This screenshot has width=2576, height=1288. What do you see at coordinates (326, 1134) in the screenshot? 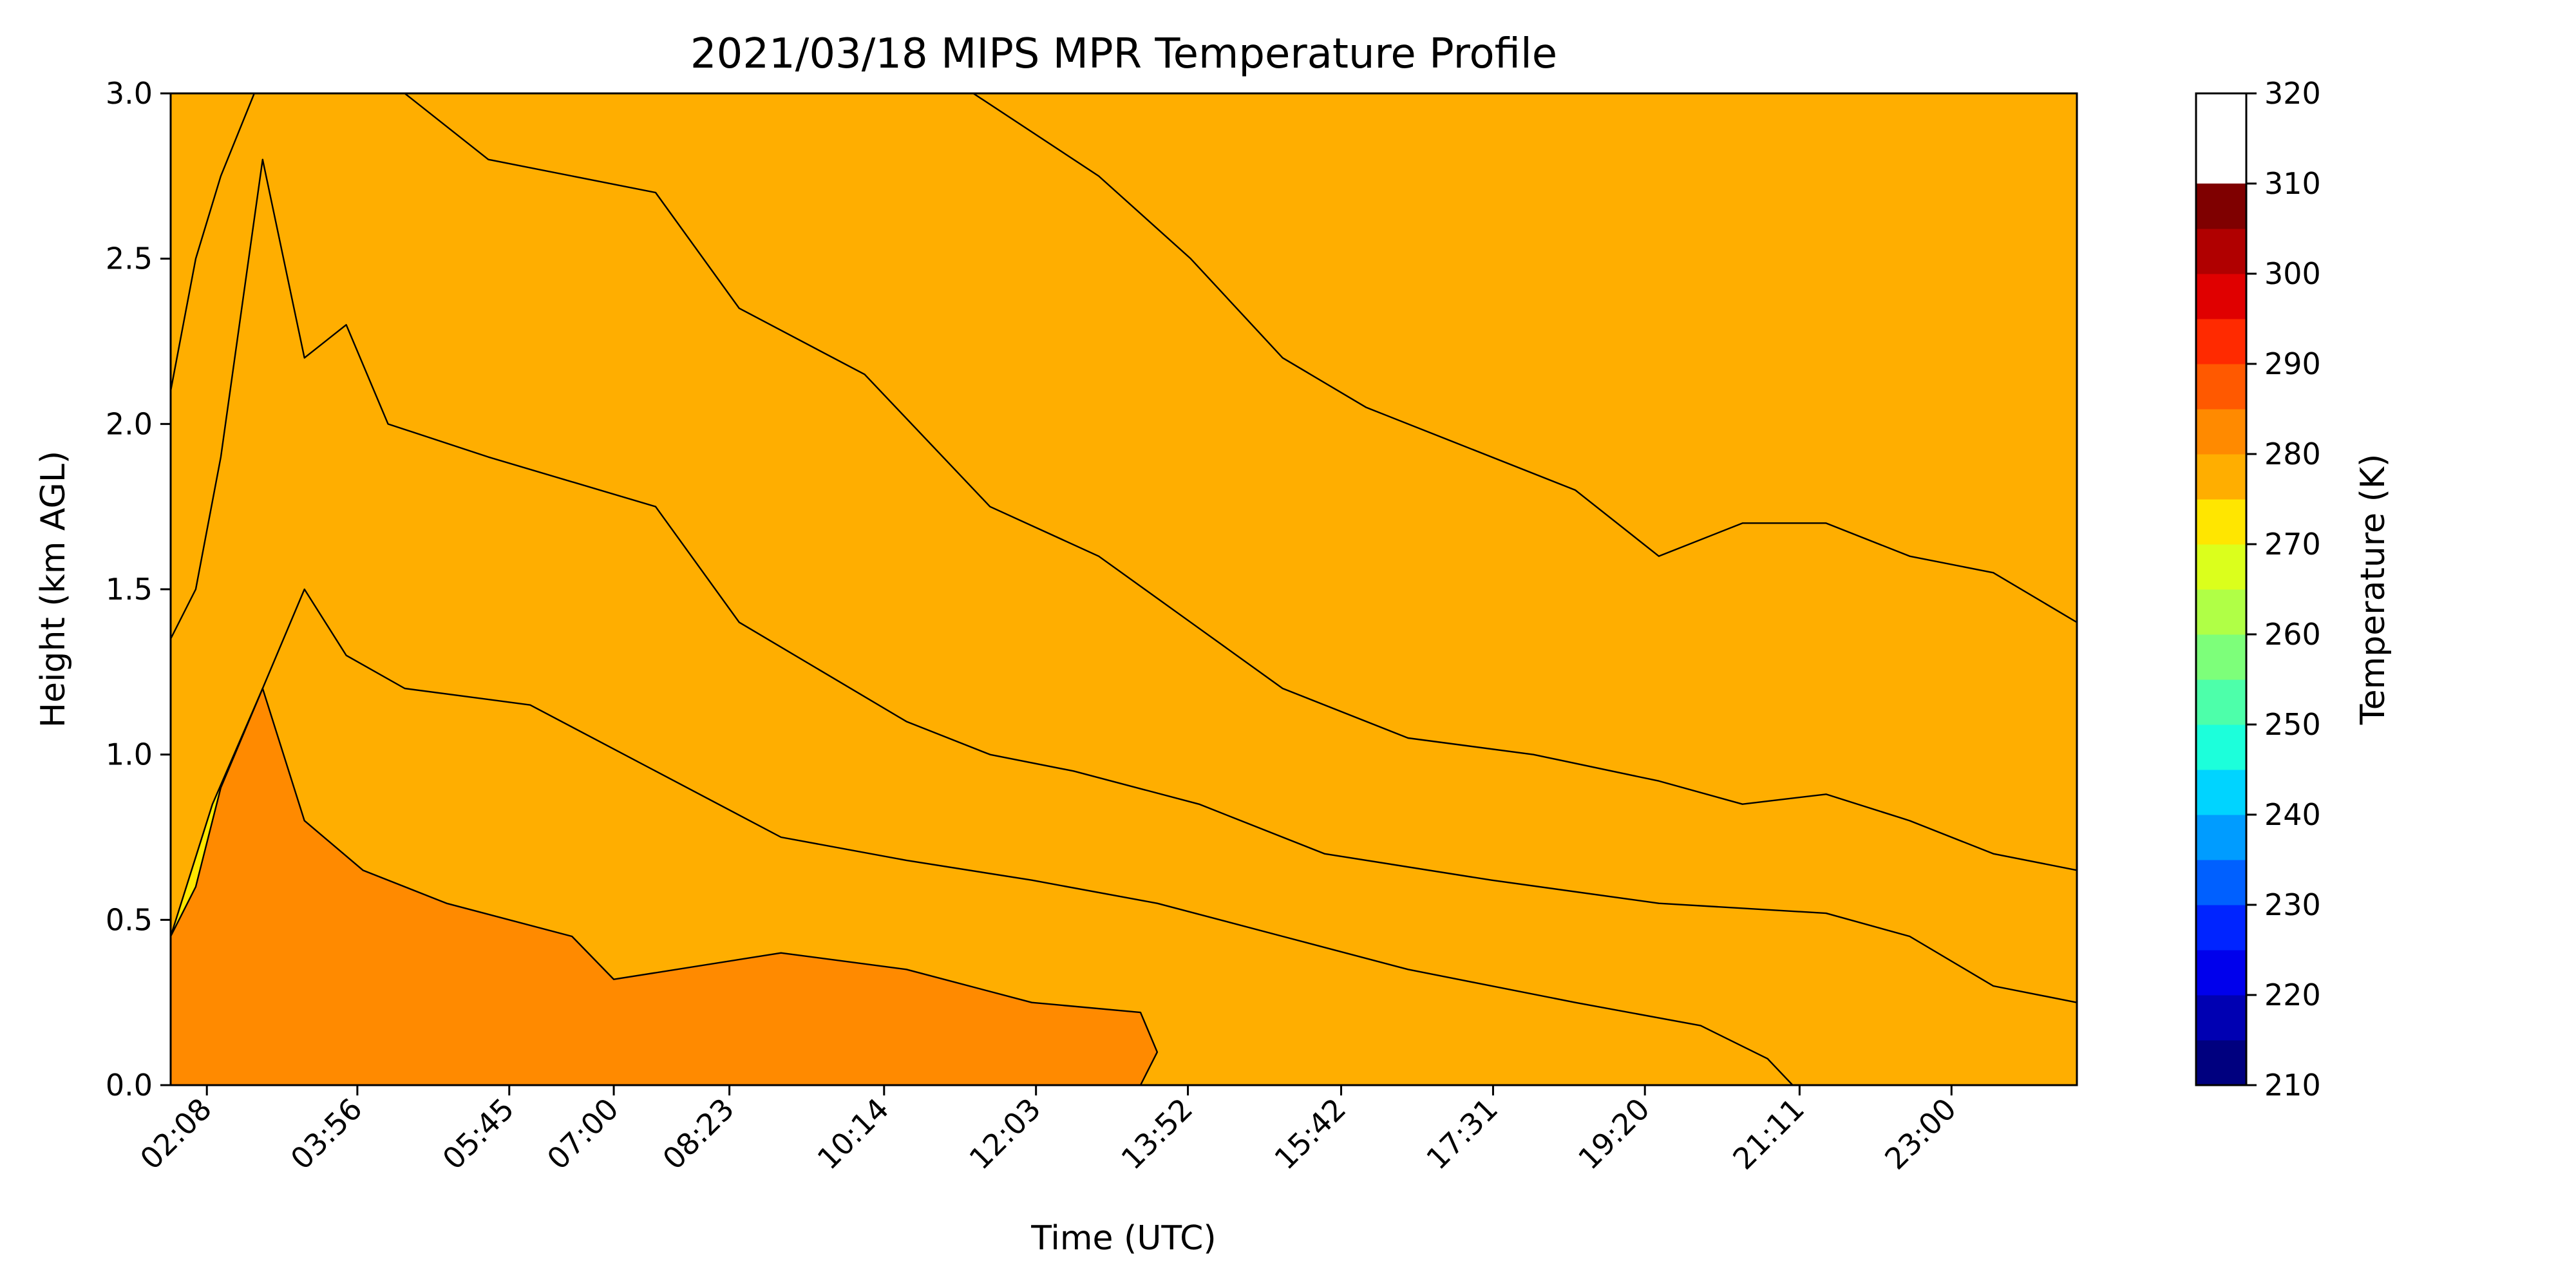
I see `x-tick-label: 03:56` at bounding box center [326, 1134].